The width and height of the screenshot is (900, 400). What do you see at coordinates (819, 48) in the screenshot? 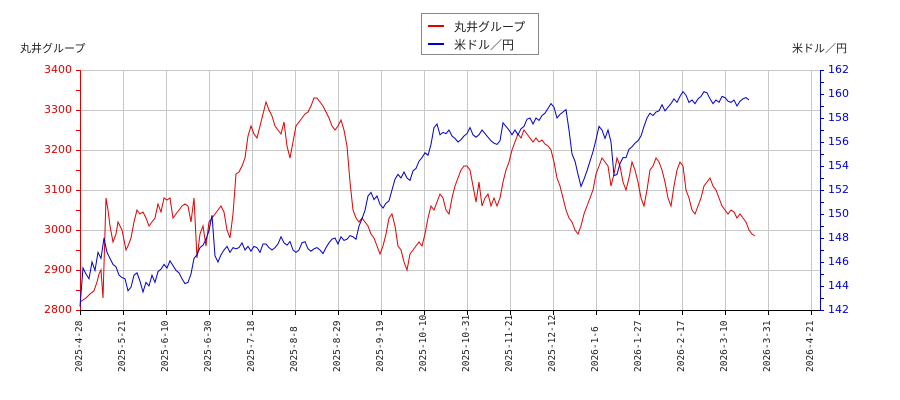
I see `right-axis-title: 米ドル／円` at bounding box center [819, 48].